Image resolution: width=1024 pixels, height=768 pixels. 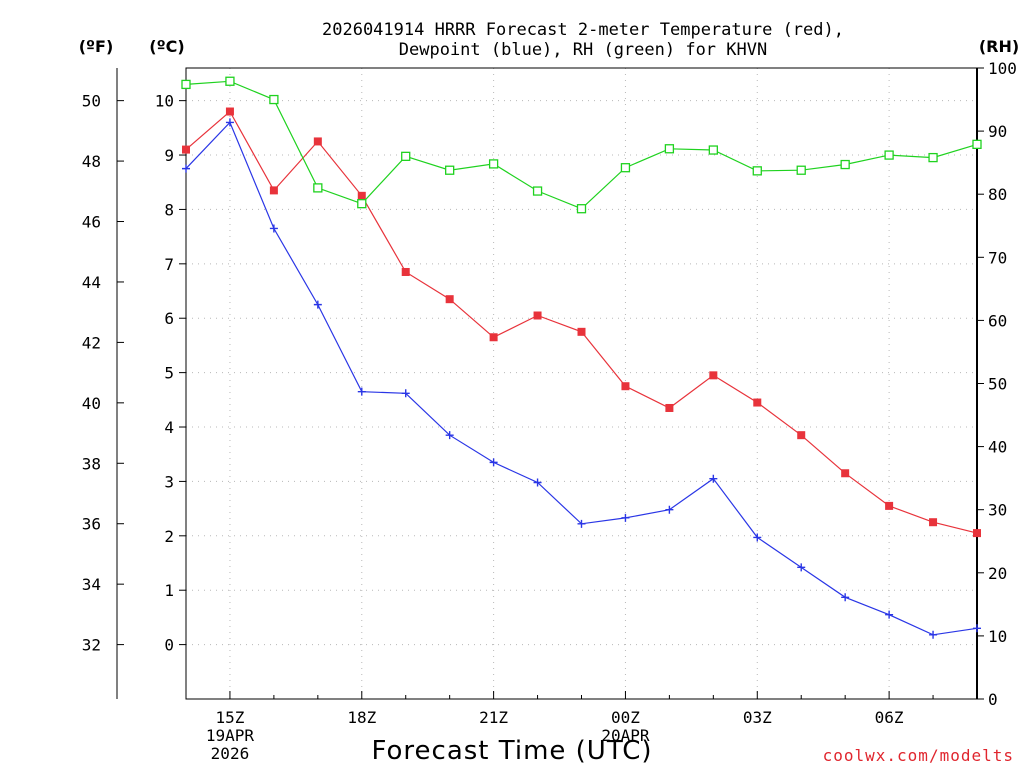 What do you see at coordinates (91, 101) in the screenshot?
I see `fahrenheit-tick-label: 50` at bounding box center [91, 101].